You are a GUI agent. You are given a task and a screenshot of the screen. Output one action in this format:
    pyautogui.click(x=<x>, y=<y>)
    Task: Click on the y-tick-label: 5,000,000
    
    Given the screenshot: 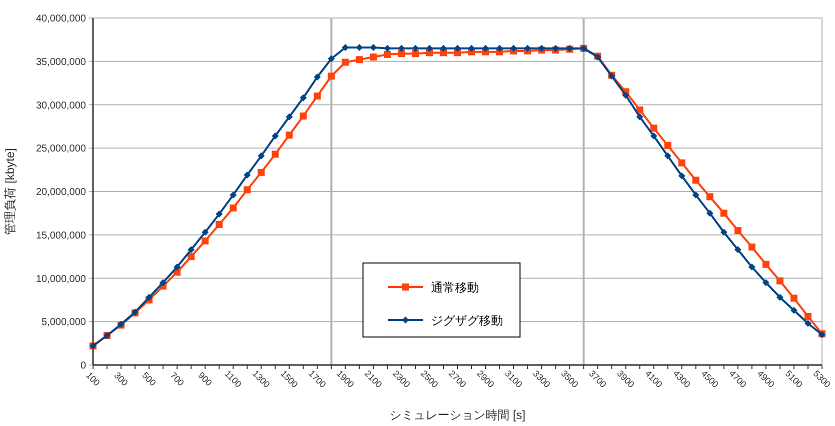 What is the action you would take?
    pyautogui.click(x=64, y=322)
    